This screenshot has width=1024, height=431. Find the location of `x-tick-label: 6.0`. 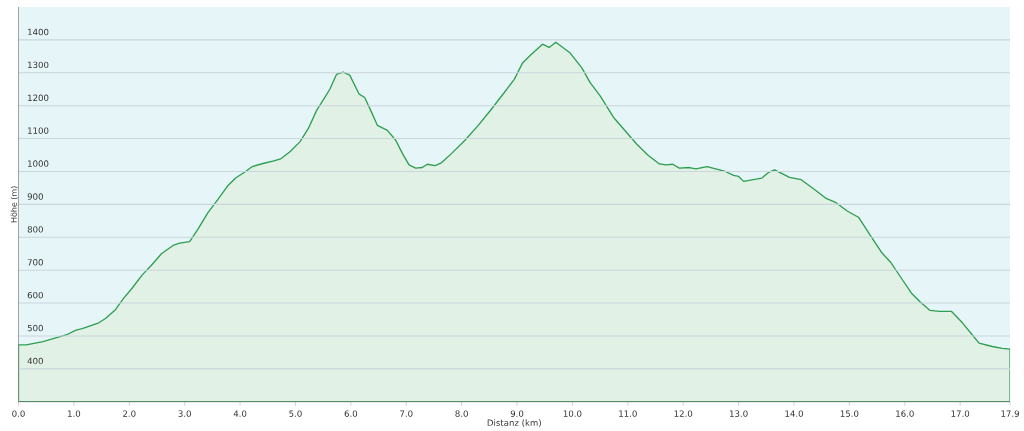

x-tick-label: 6.0 is located at coordinates (351, 413).